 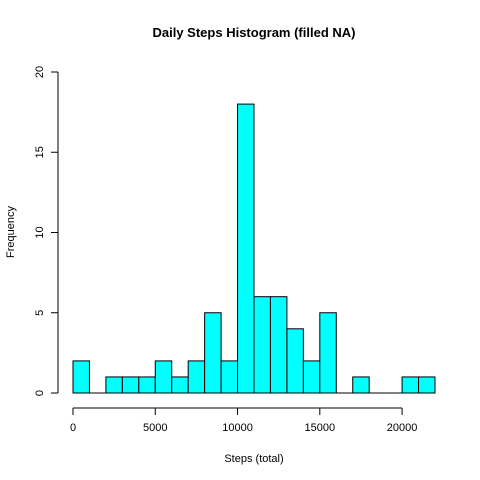 What do you see at coordinates (40, 393) in the screenshot?
I see `y-tick-label: 0` at bounding box center [40, 393].